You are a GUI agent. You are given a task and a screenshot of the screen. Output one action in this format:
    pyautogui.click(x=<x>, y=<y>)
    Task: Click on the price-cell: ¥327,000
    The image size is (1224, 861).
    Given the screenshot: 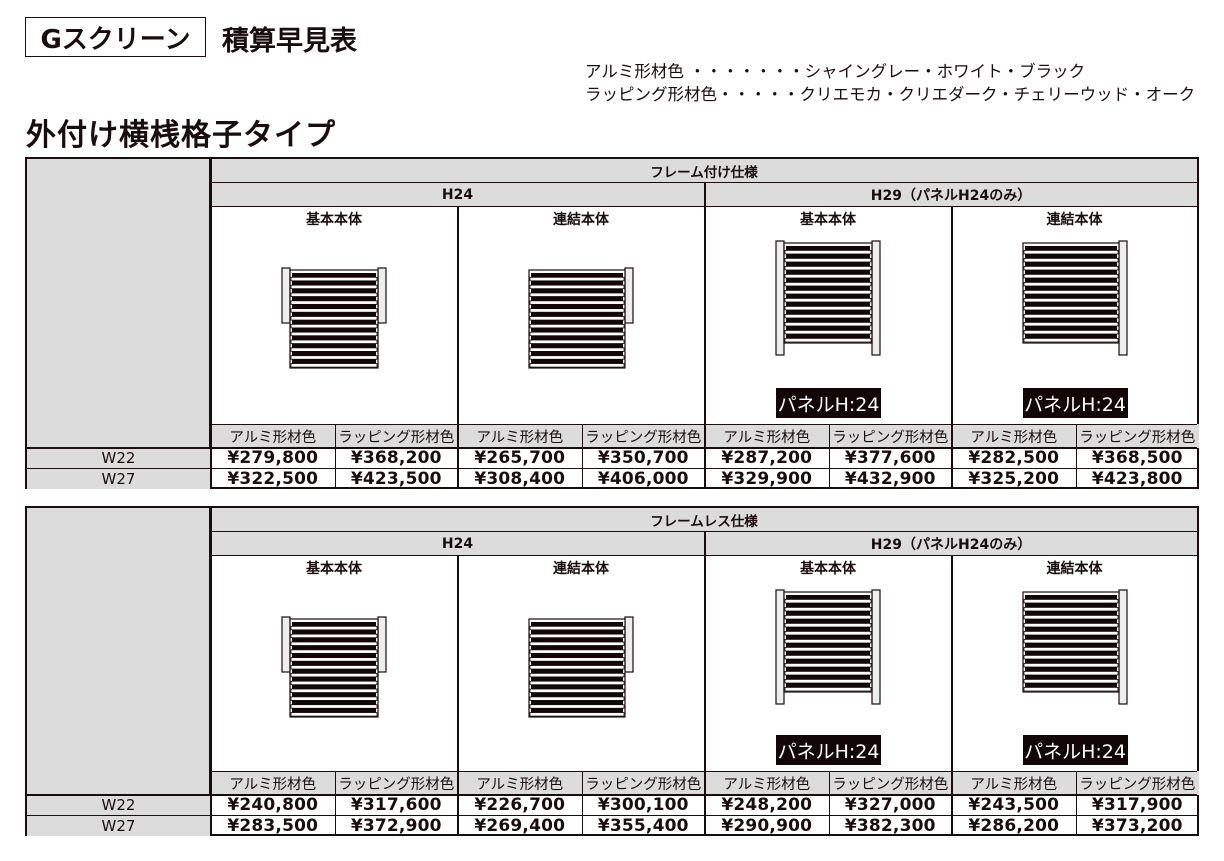 What is the action you would take?
    pyautogui.click(x=890, y=805)
    